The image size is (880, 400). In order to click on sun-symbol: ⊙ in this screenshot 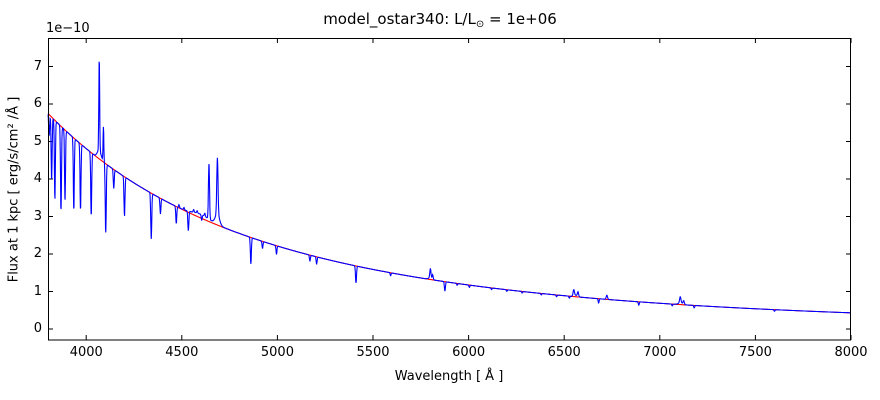, I will do `click(480, 24)`.